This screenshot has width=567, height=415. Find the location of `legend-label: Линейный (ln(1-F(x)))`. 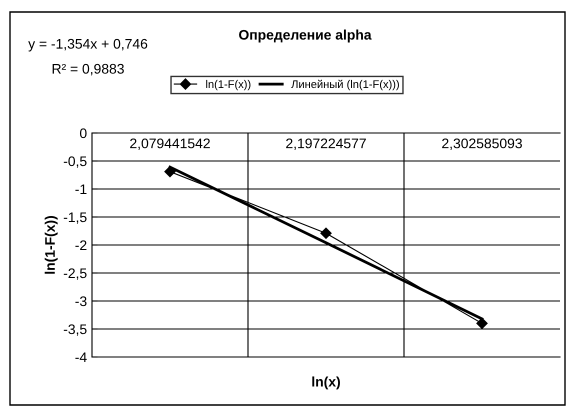

legend-label: Линейный (ln(1-F(x))) is located at coordinates (345, 85).